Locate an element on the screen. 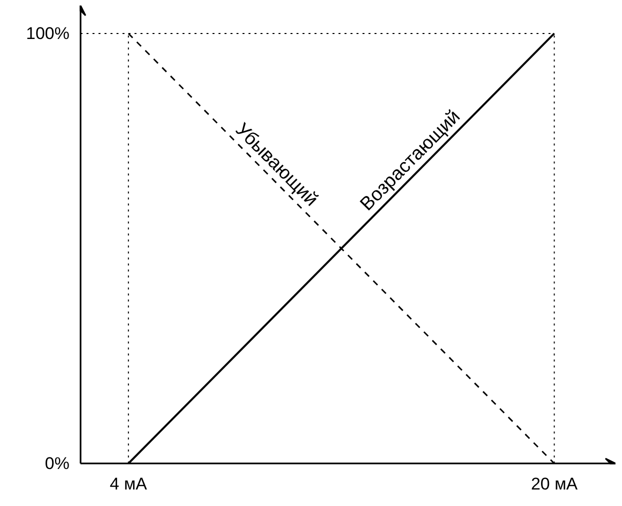  x-tick-label: 20 мА is located at coordinates (554, 484).